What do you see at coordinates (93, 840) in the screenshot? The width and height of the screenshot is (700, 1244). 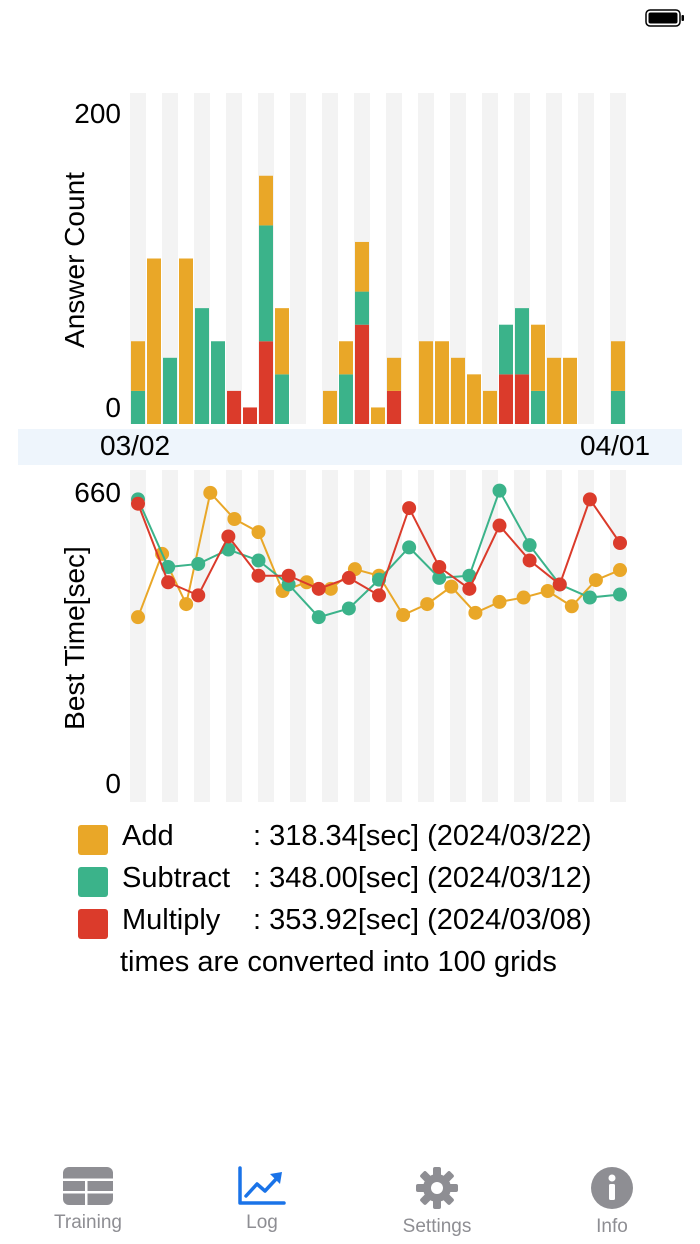 I see `legend-swatch-add` at bounding box center [93, 840].